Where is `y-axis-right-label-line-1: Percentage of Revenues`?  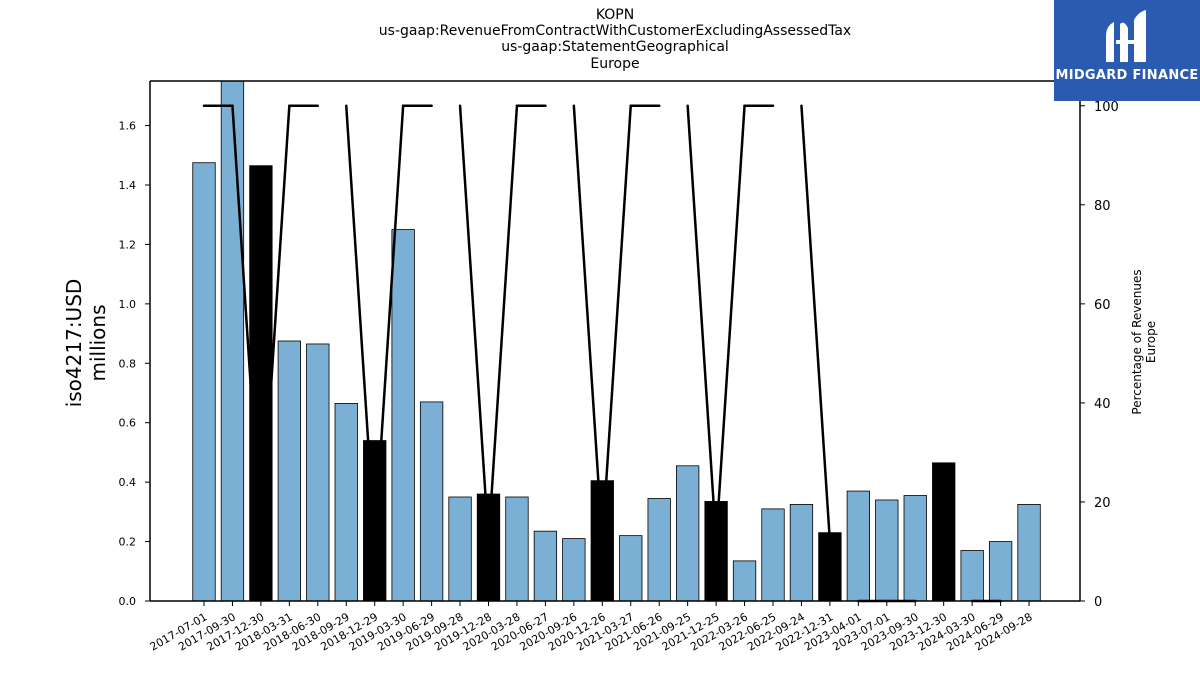
y-axis-right-label-line-1: Percentage of Revenues is located at coordinates (1137, 342).